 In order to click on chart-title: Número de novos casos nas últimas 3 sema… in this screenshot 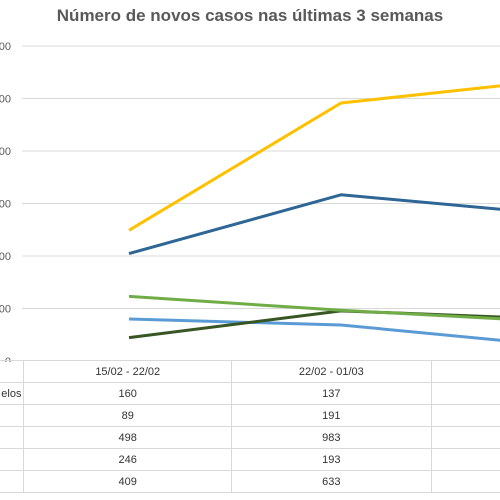, I will do `click(250, 15)`.